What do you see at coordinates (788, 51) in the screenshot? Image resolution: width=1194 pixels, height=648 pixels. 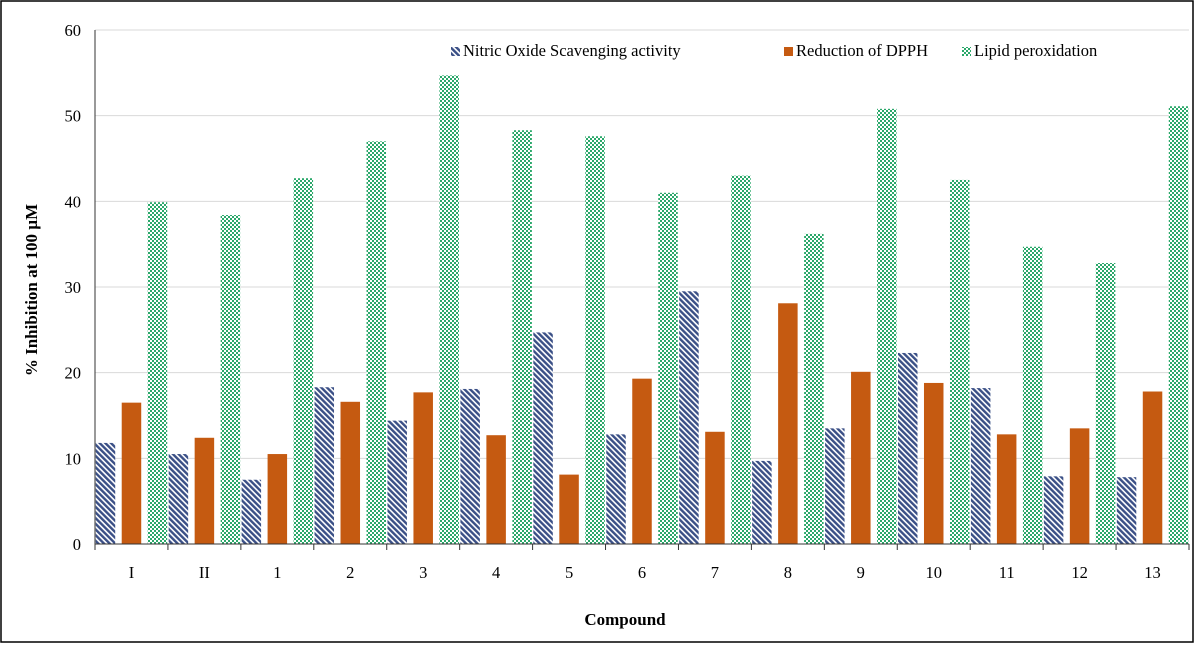 I see `legend-swatch-dpph` at bounding box center [788, 51].